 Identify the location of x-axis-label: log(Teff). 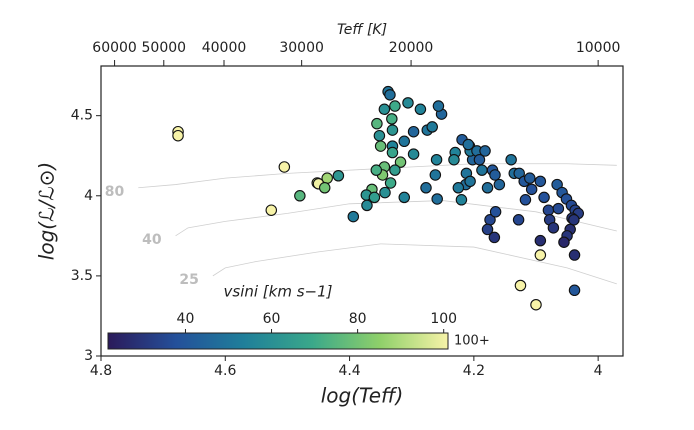
(362, 396).